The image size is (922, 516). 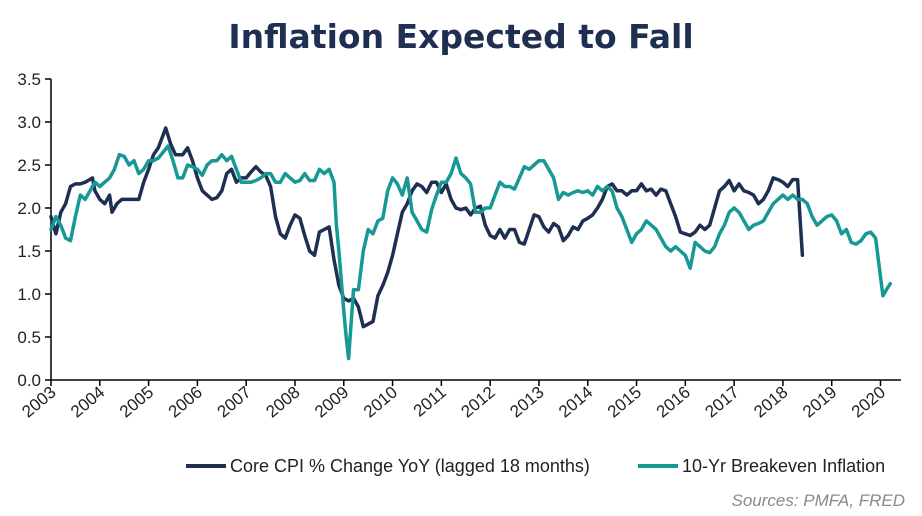 What do you see at coordinates (234, 402) in the screenshot?
I see `x-tick-label: 2007` at bounding box center [234, 402].